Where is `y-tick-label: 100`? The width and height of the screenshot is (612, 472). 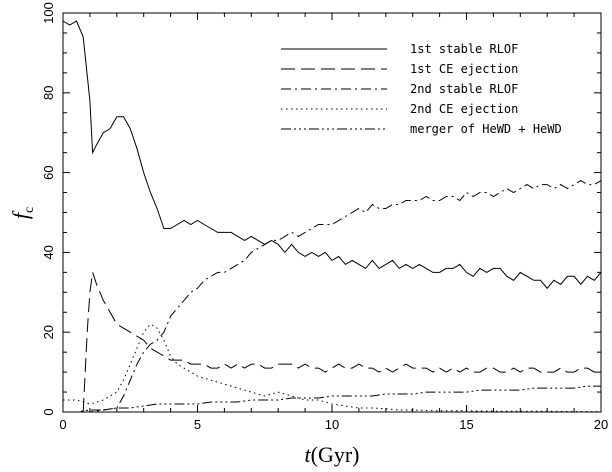 y-tick-label: 100 is located at coordinates (48, 13).